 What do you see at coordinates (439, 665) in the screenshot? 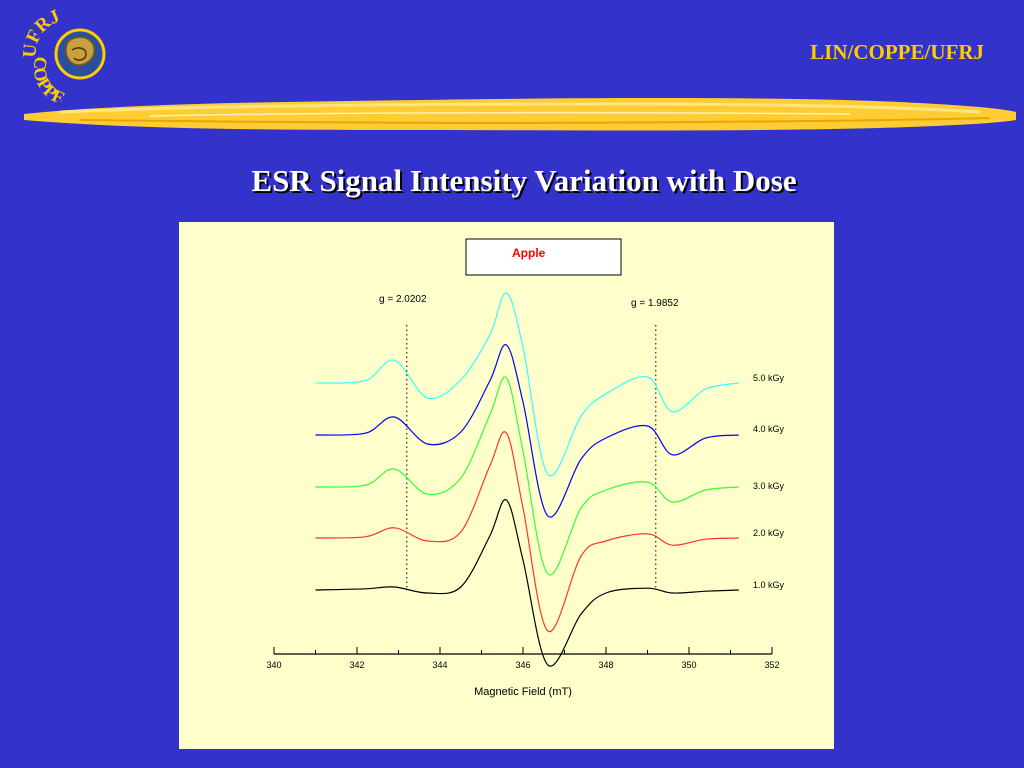
I see `x-tick-label: 344` at bounding box center [439, 665].